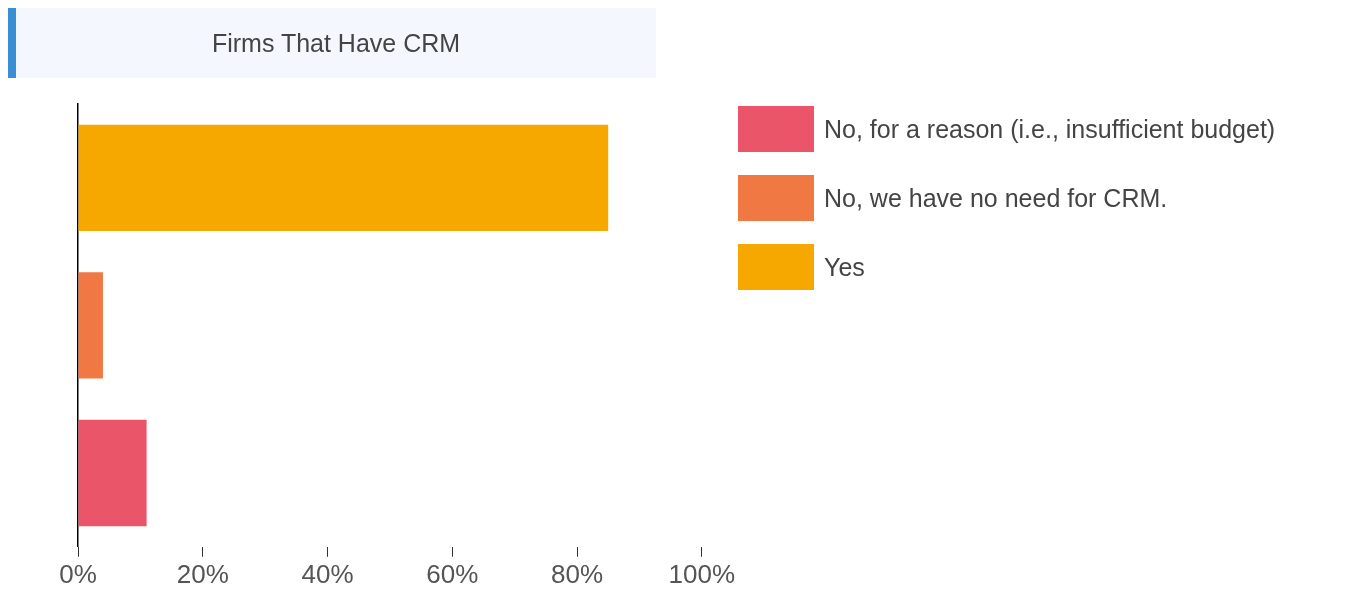 This screenshot has height=599, width=1362. Describe the element at coordinates (327, 573) in the screenshot. I see `x-tick-label: 40%` at that location.